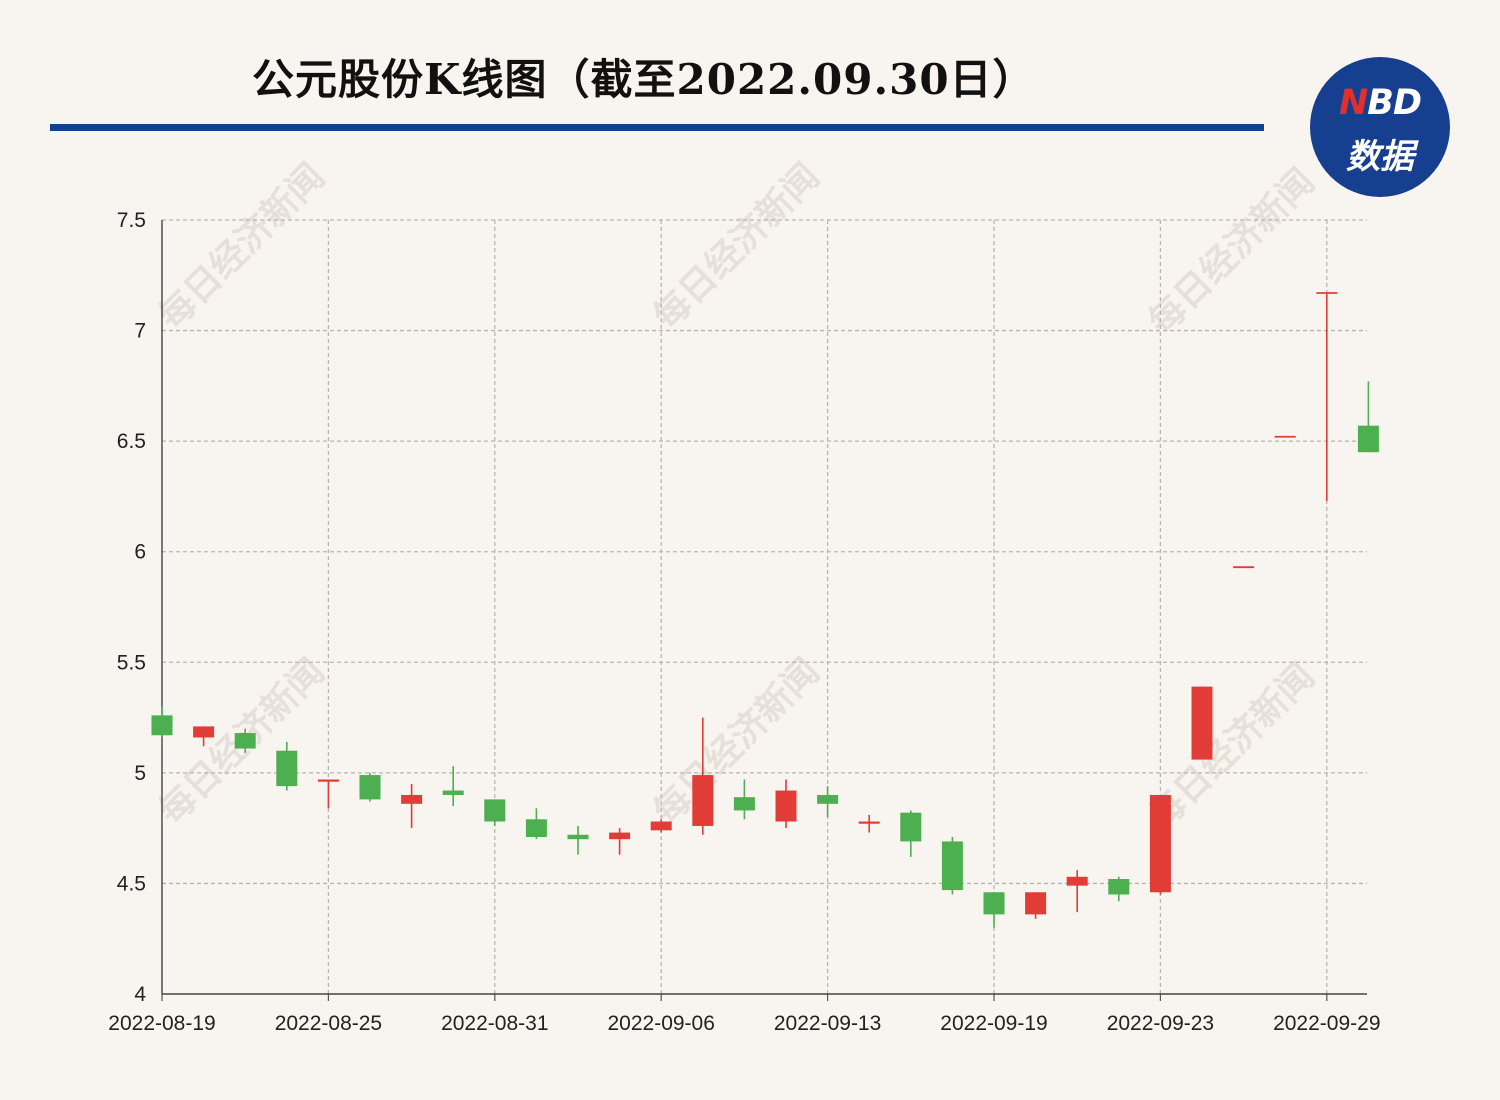  Describe the element at coordinates (1380, 127) in the screenshot. I see `nbd-logo: NBD 数据` at that location.